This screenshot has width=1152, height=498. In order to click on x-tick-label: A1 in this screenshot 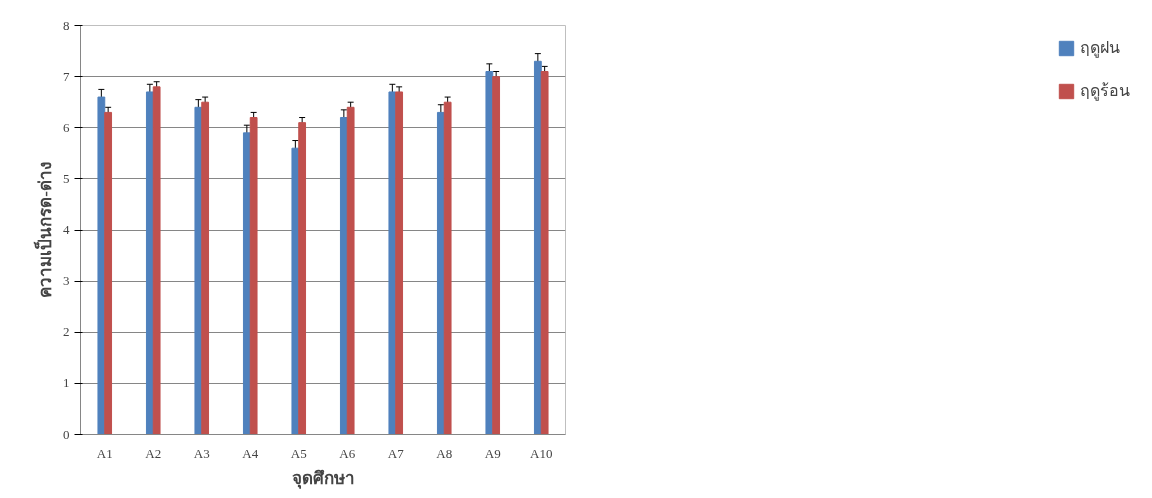, I will do `click(104, 453)`.